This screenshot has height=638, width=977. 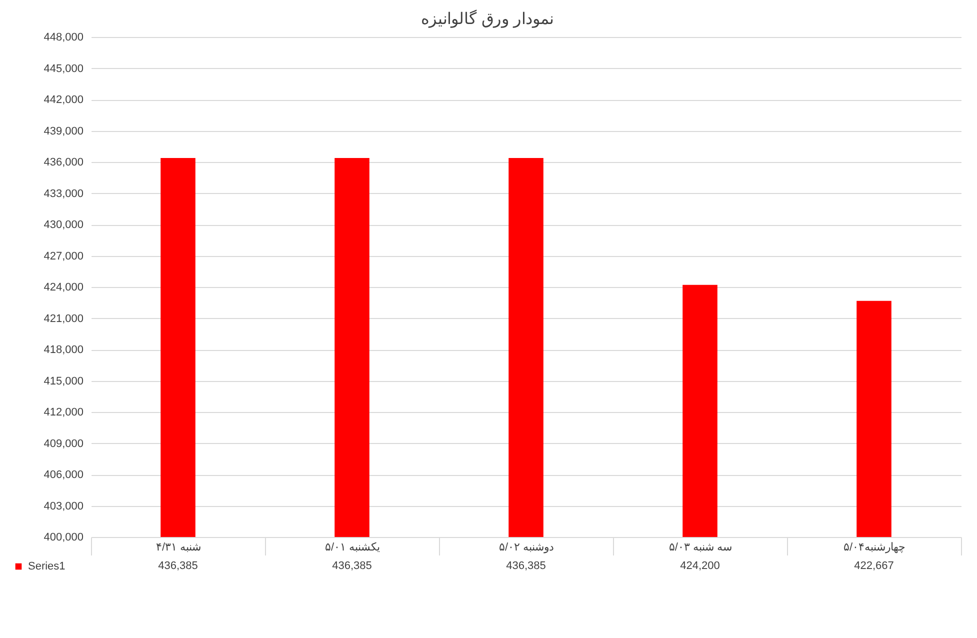 I want to click on data-label: 422,667, so click(x=874, y=566).